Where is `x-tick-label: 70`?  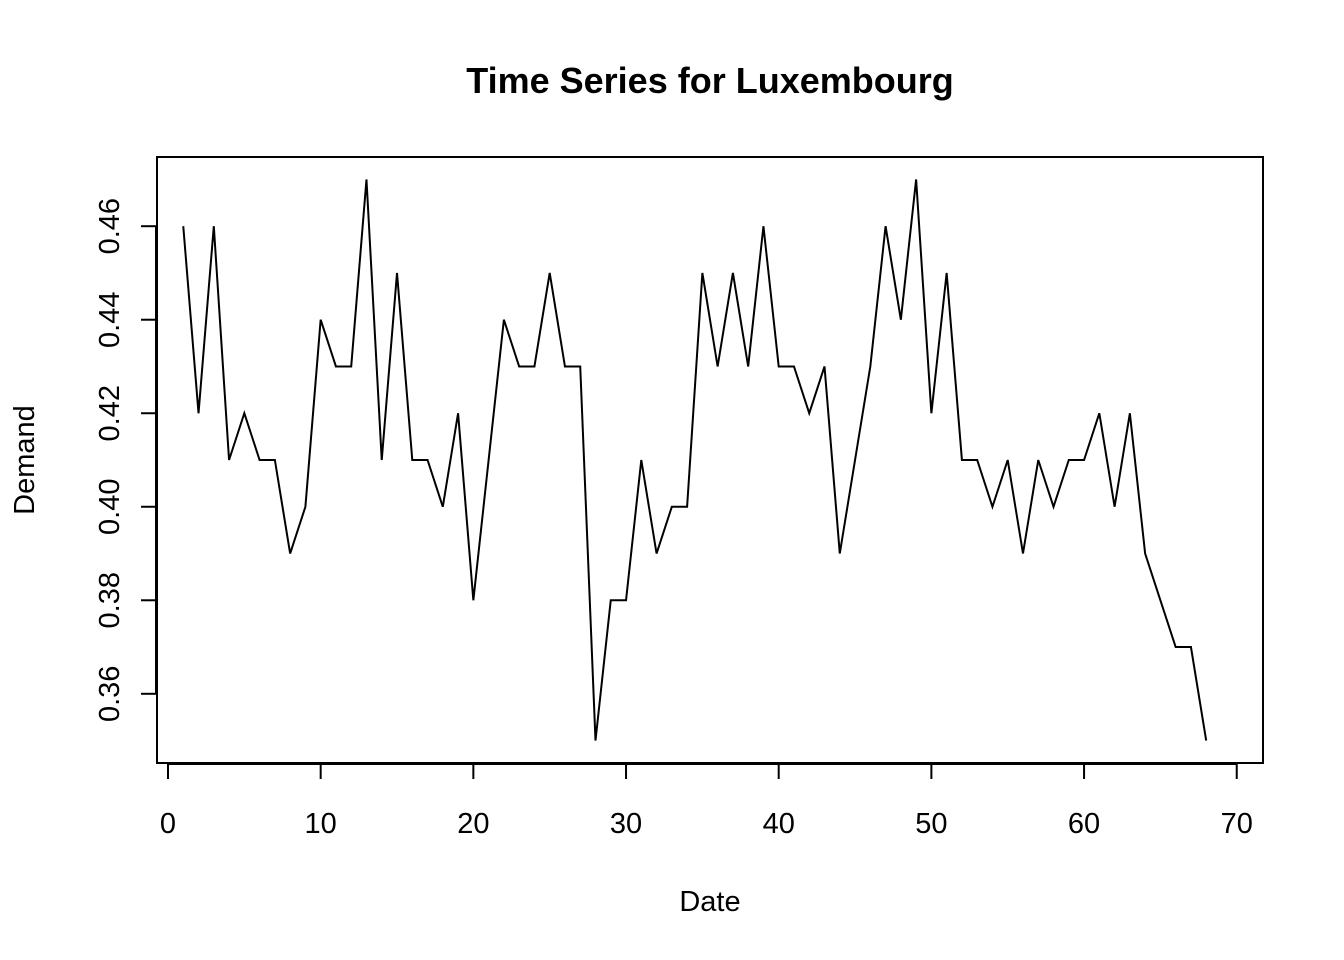
x-tick-label: 70 is located at coordinates (1237, 824).